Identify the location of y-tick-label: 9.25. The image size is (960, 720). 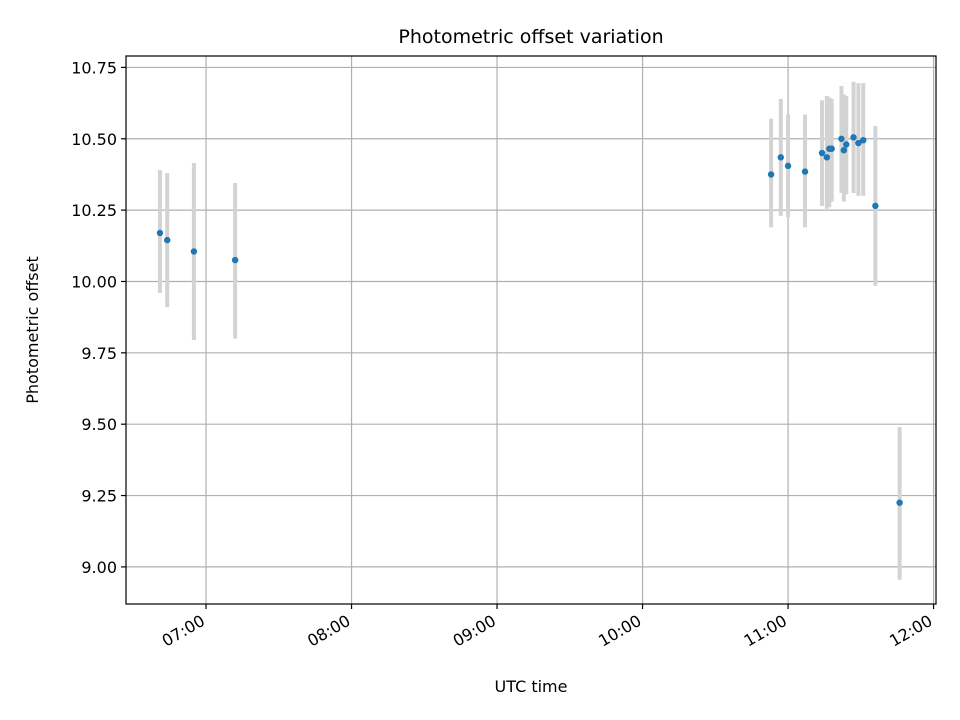
(99, 496).